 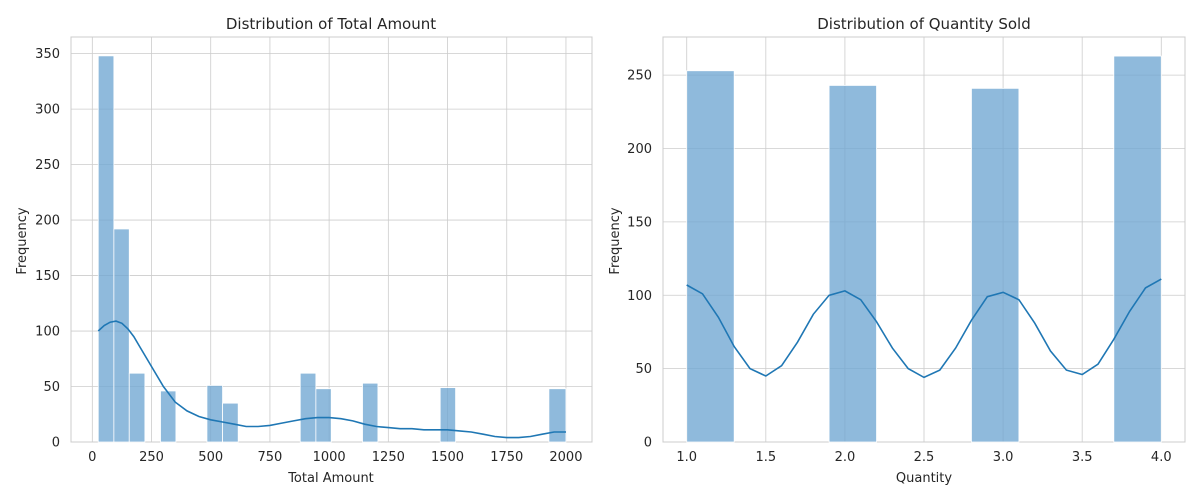 What do you see at coordinates (151, 457) in the screenshot?
I see `x-tick-label: 250` at bounding box center [151, 457].